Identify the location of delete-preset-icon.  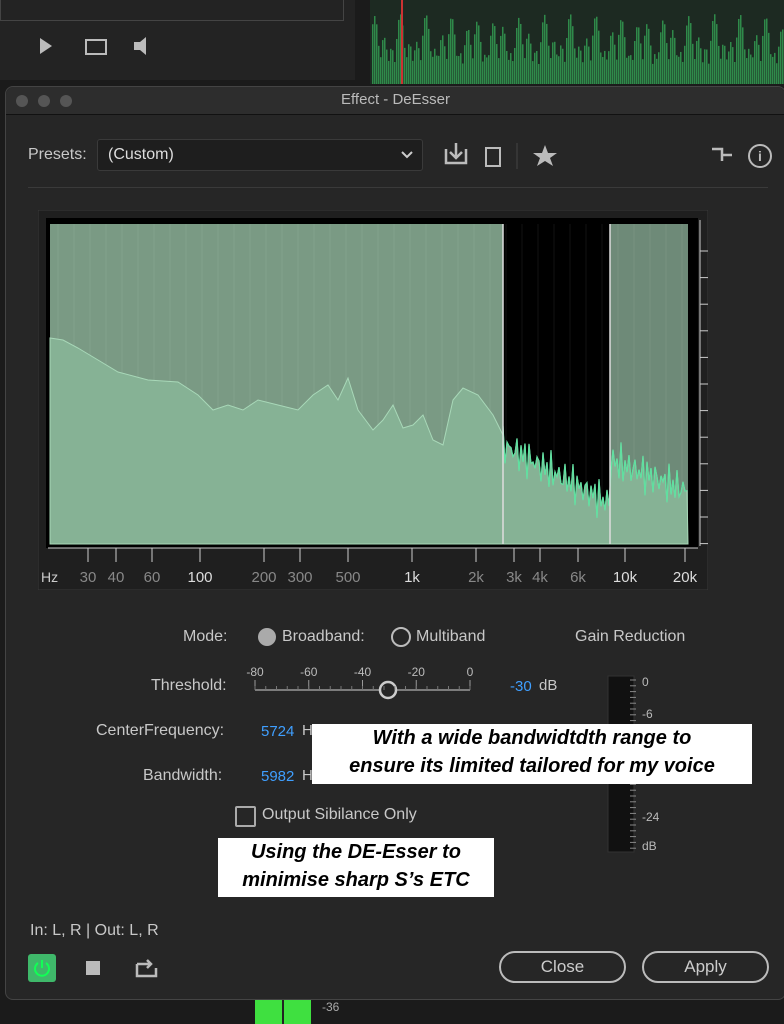
(493, 157).